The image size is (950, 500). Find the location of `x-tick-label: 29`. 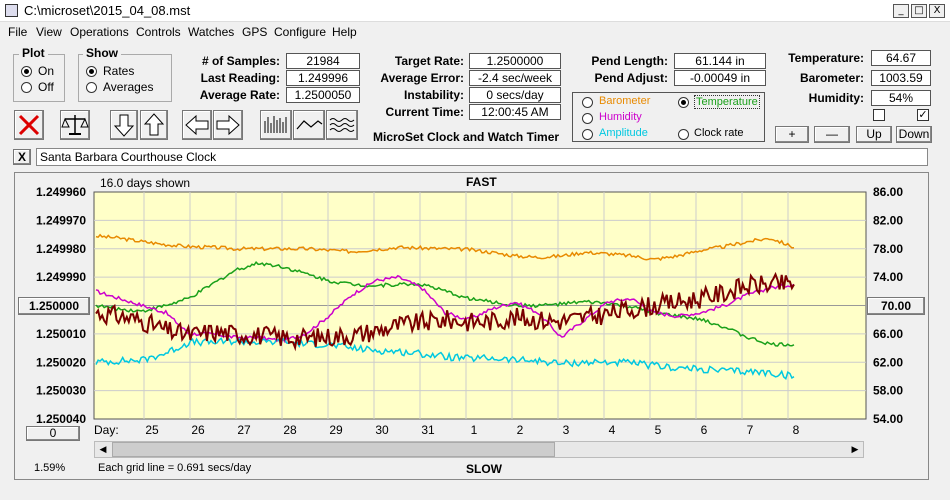

x-tick-label: 29 is located at coordinates (336, 430).